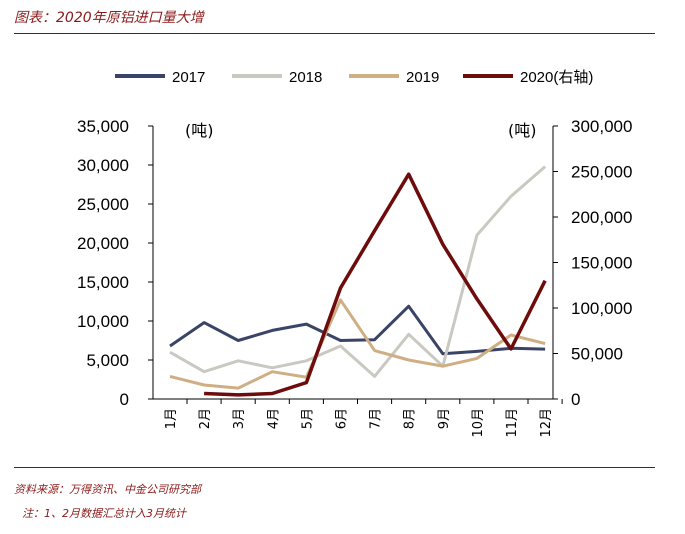 This screenshot has width=685, height=534. I want to click on left-tick-label: 25,000, so click(103, 204).